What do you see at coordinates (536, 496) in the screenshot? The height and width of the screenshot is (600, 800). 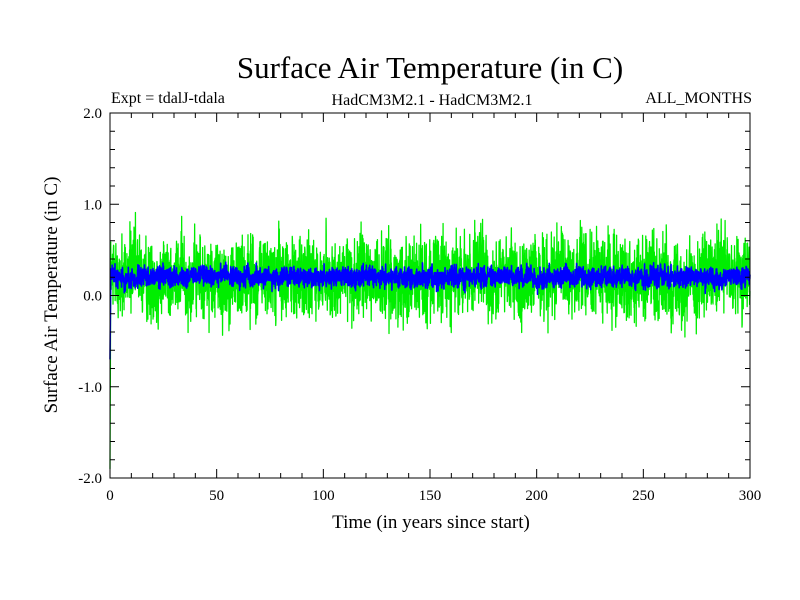 I see `x-tick-label: 200` at bounding box center [536, 496].